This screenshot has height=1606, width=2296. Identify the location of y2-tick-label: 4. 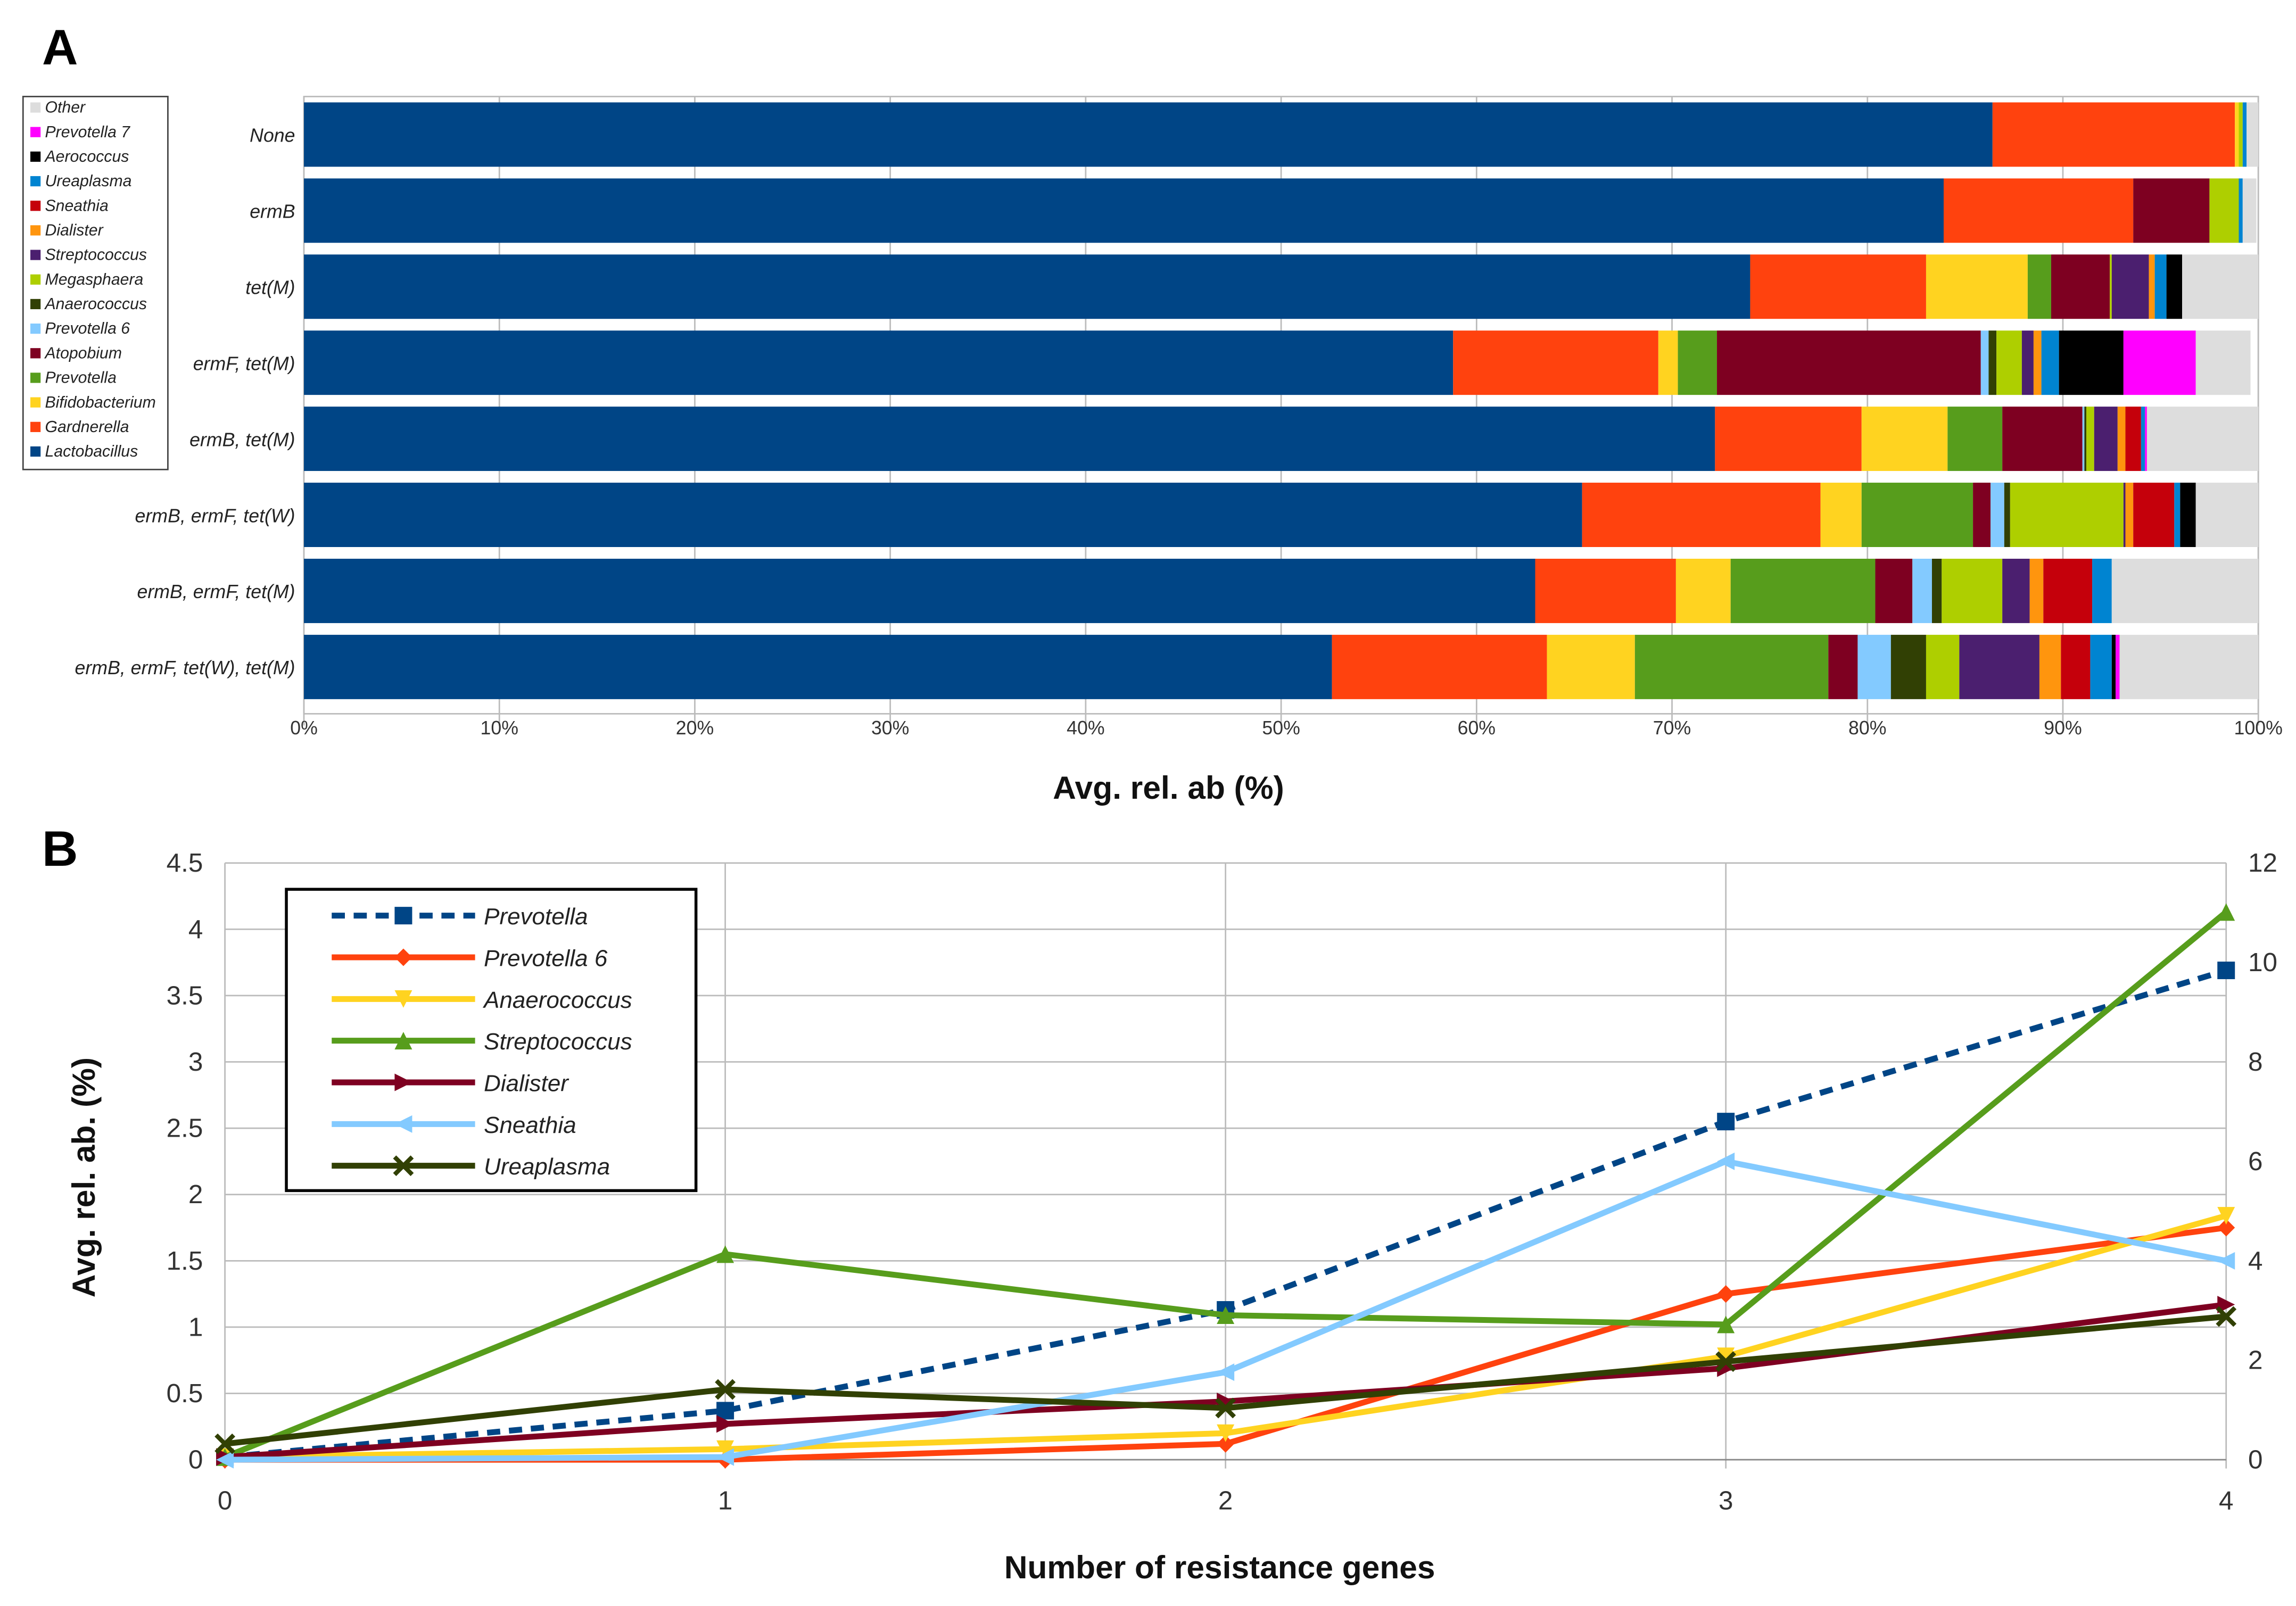
(2255, 1261).